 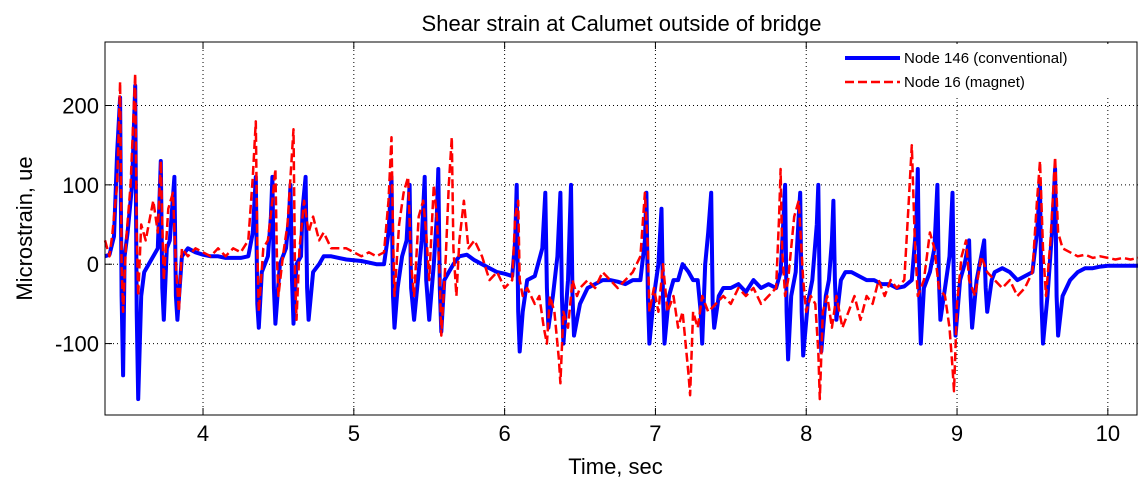 I want to click on y-tick-label: 200, so click(x=80, y=105).